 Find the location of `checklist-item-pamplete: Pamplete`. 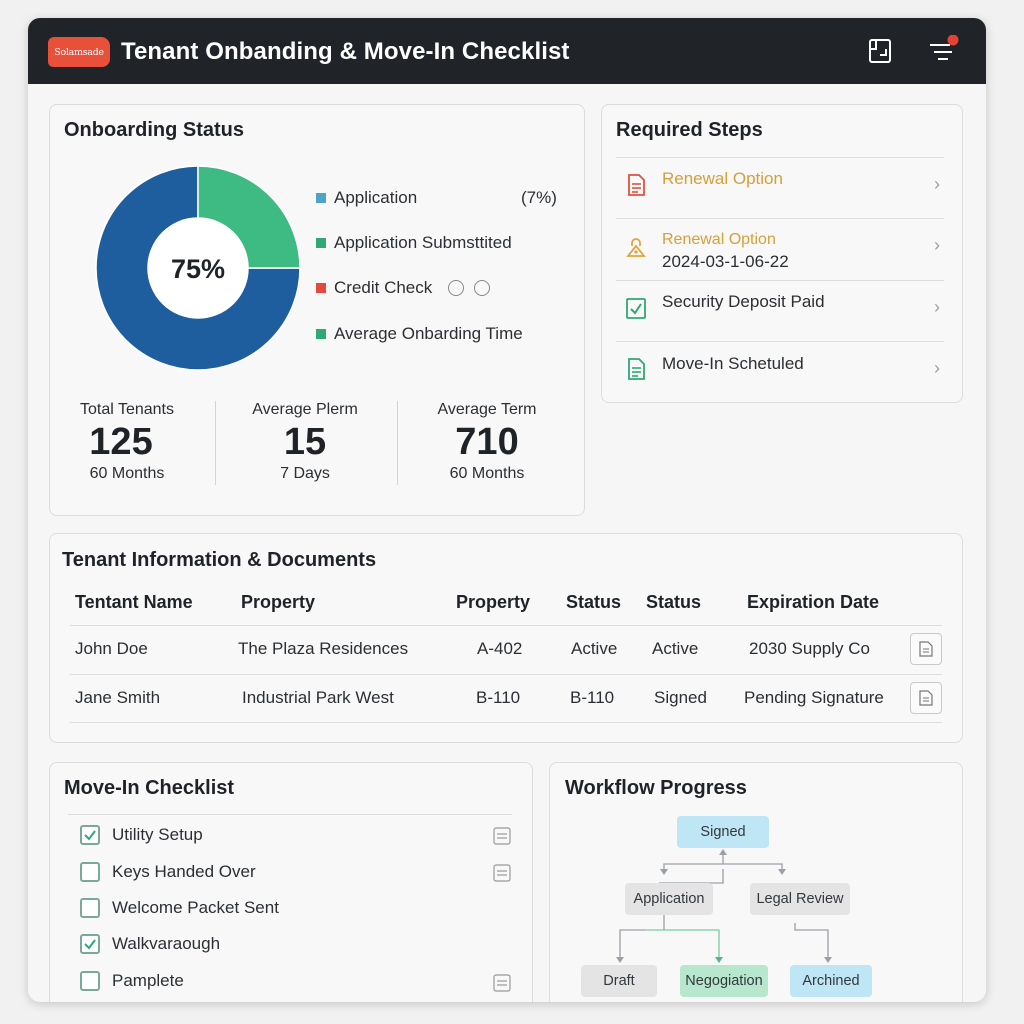

checklist-item-pamplete: Pamplete is located at coordinates (132, 981).